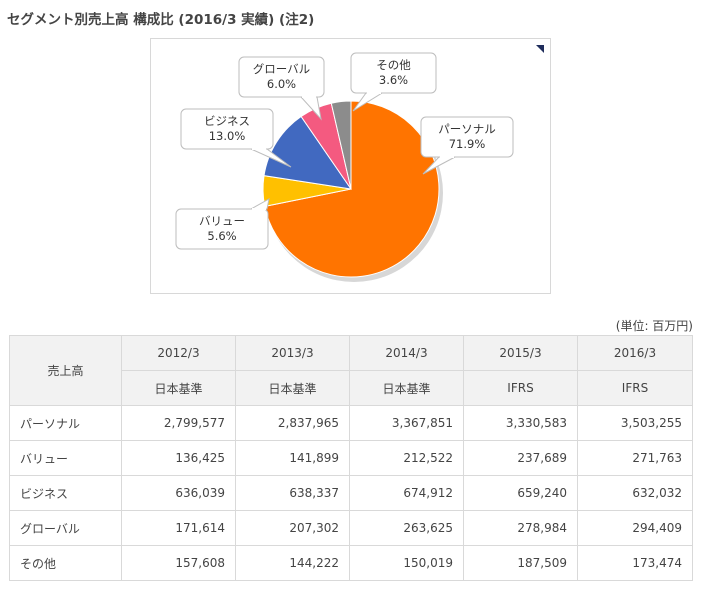  I want to click on table-cell: 212,522, so click(406, 458).